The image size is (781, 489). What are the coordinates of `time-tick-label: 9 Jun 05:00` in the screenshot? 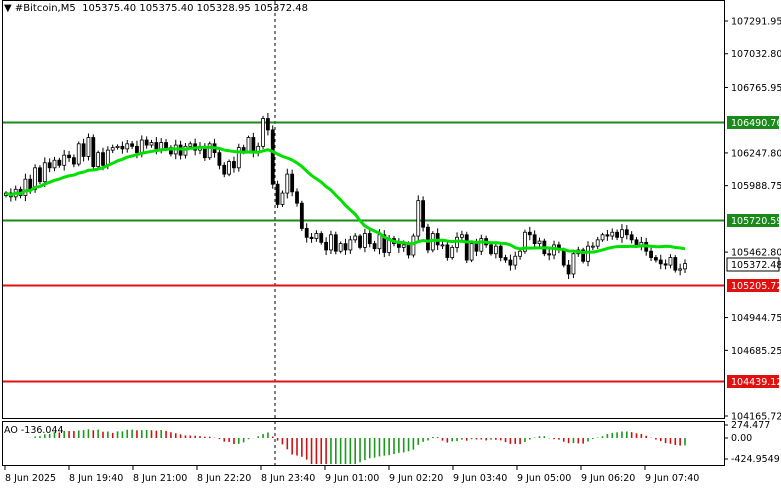 It's located at (544, 478).